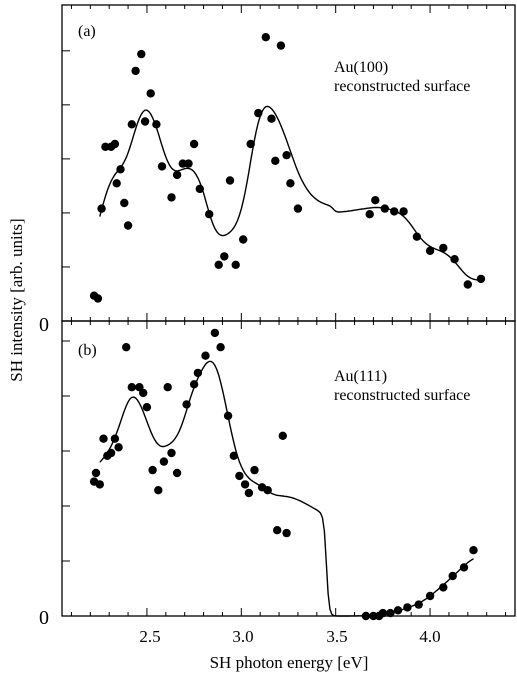  I want to click on x-tick-label-2-5: 2.5, so click(149, 636).